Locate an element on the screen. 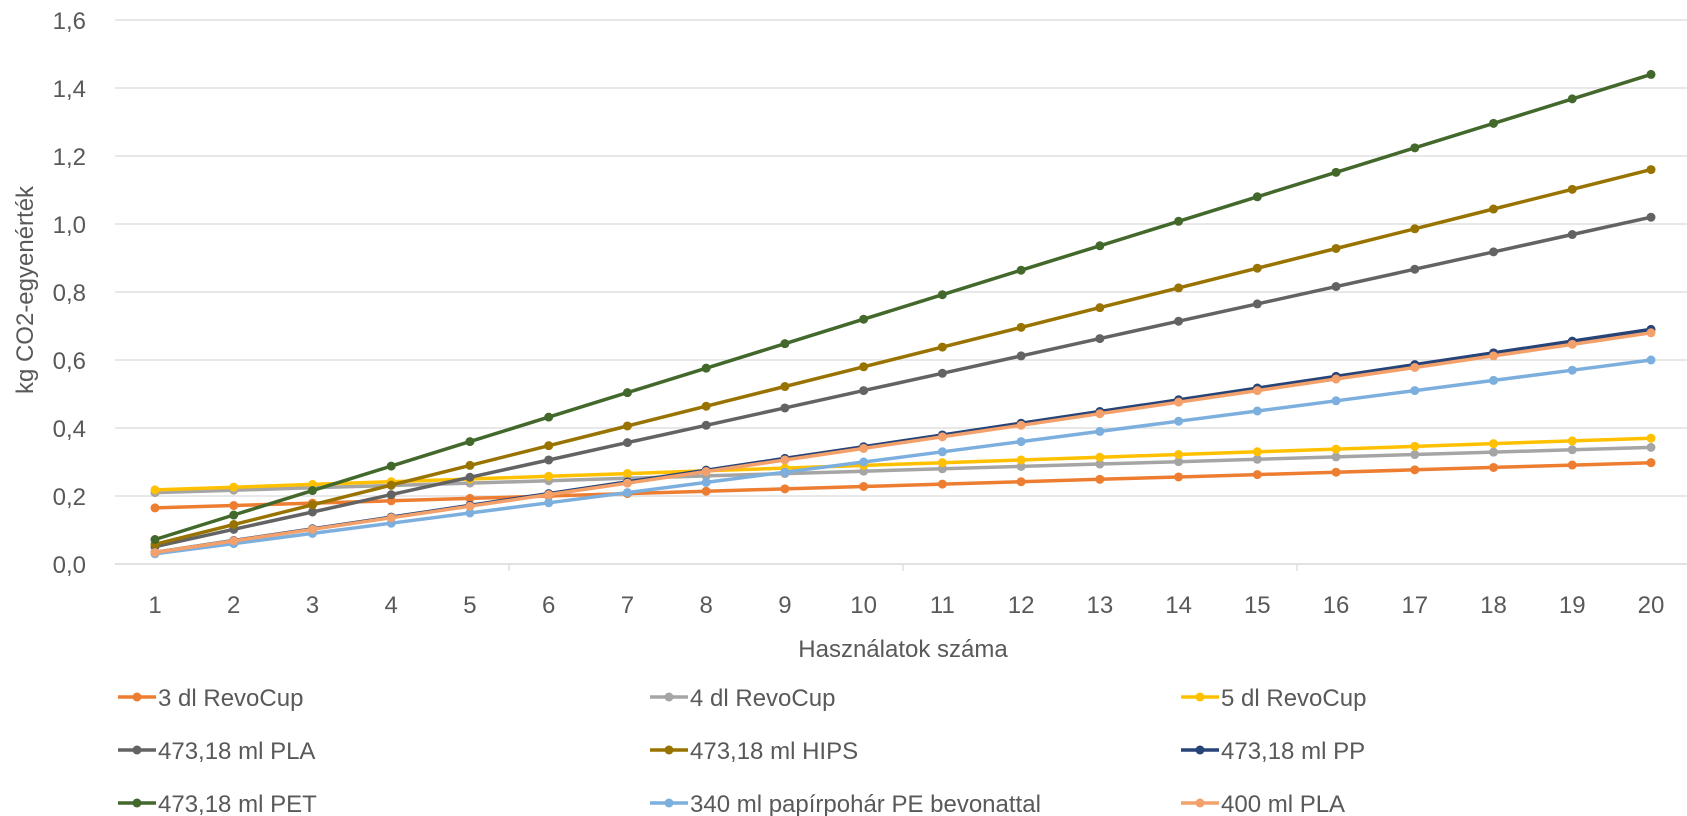 The width and height of the screenshot is (1687, 816). x-tick-label: 13 is located at coordinates (1099, 605).